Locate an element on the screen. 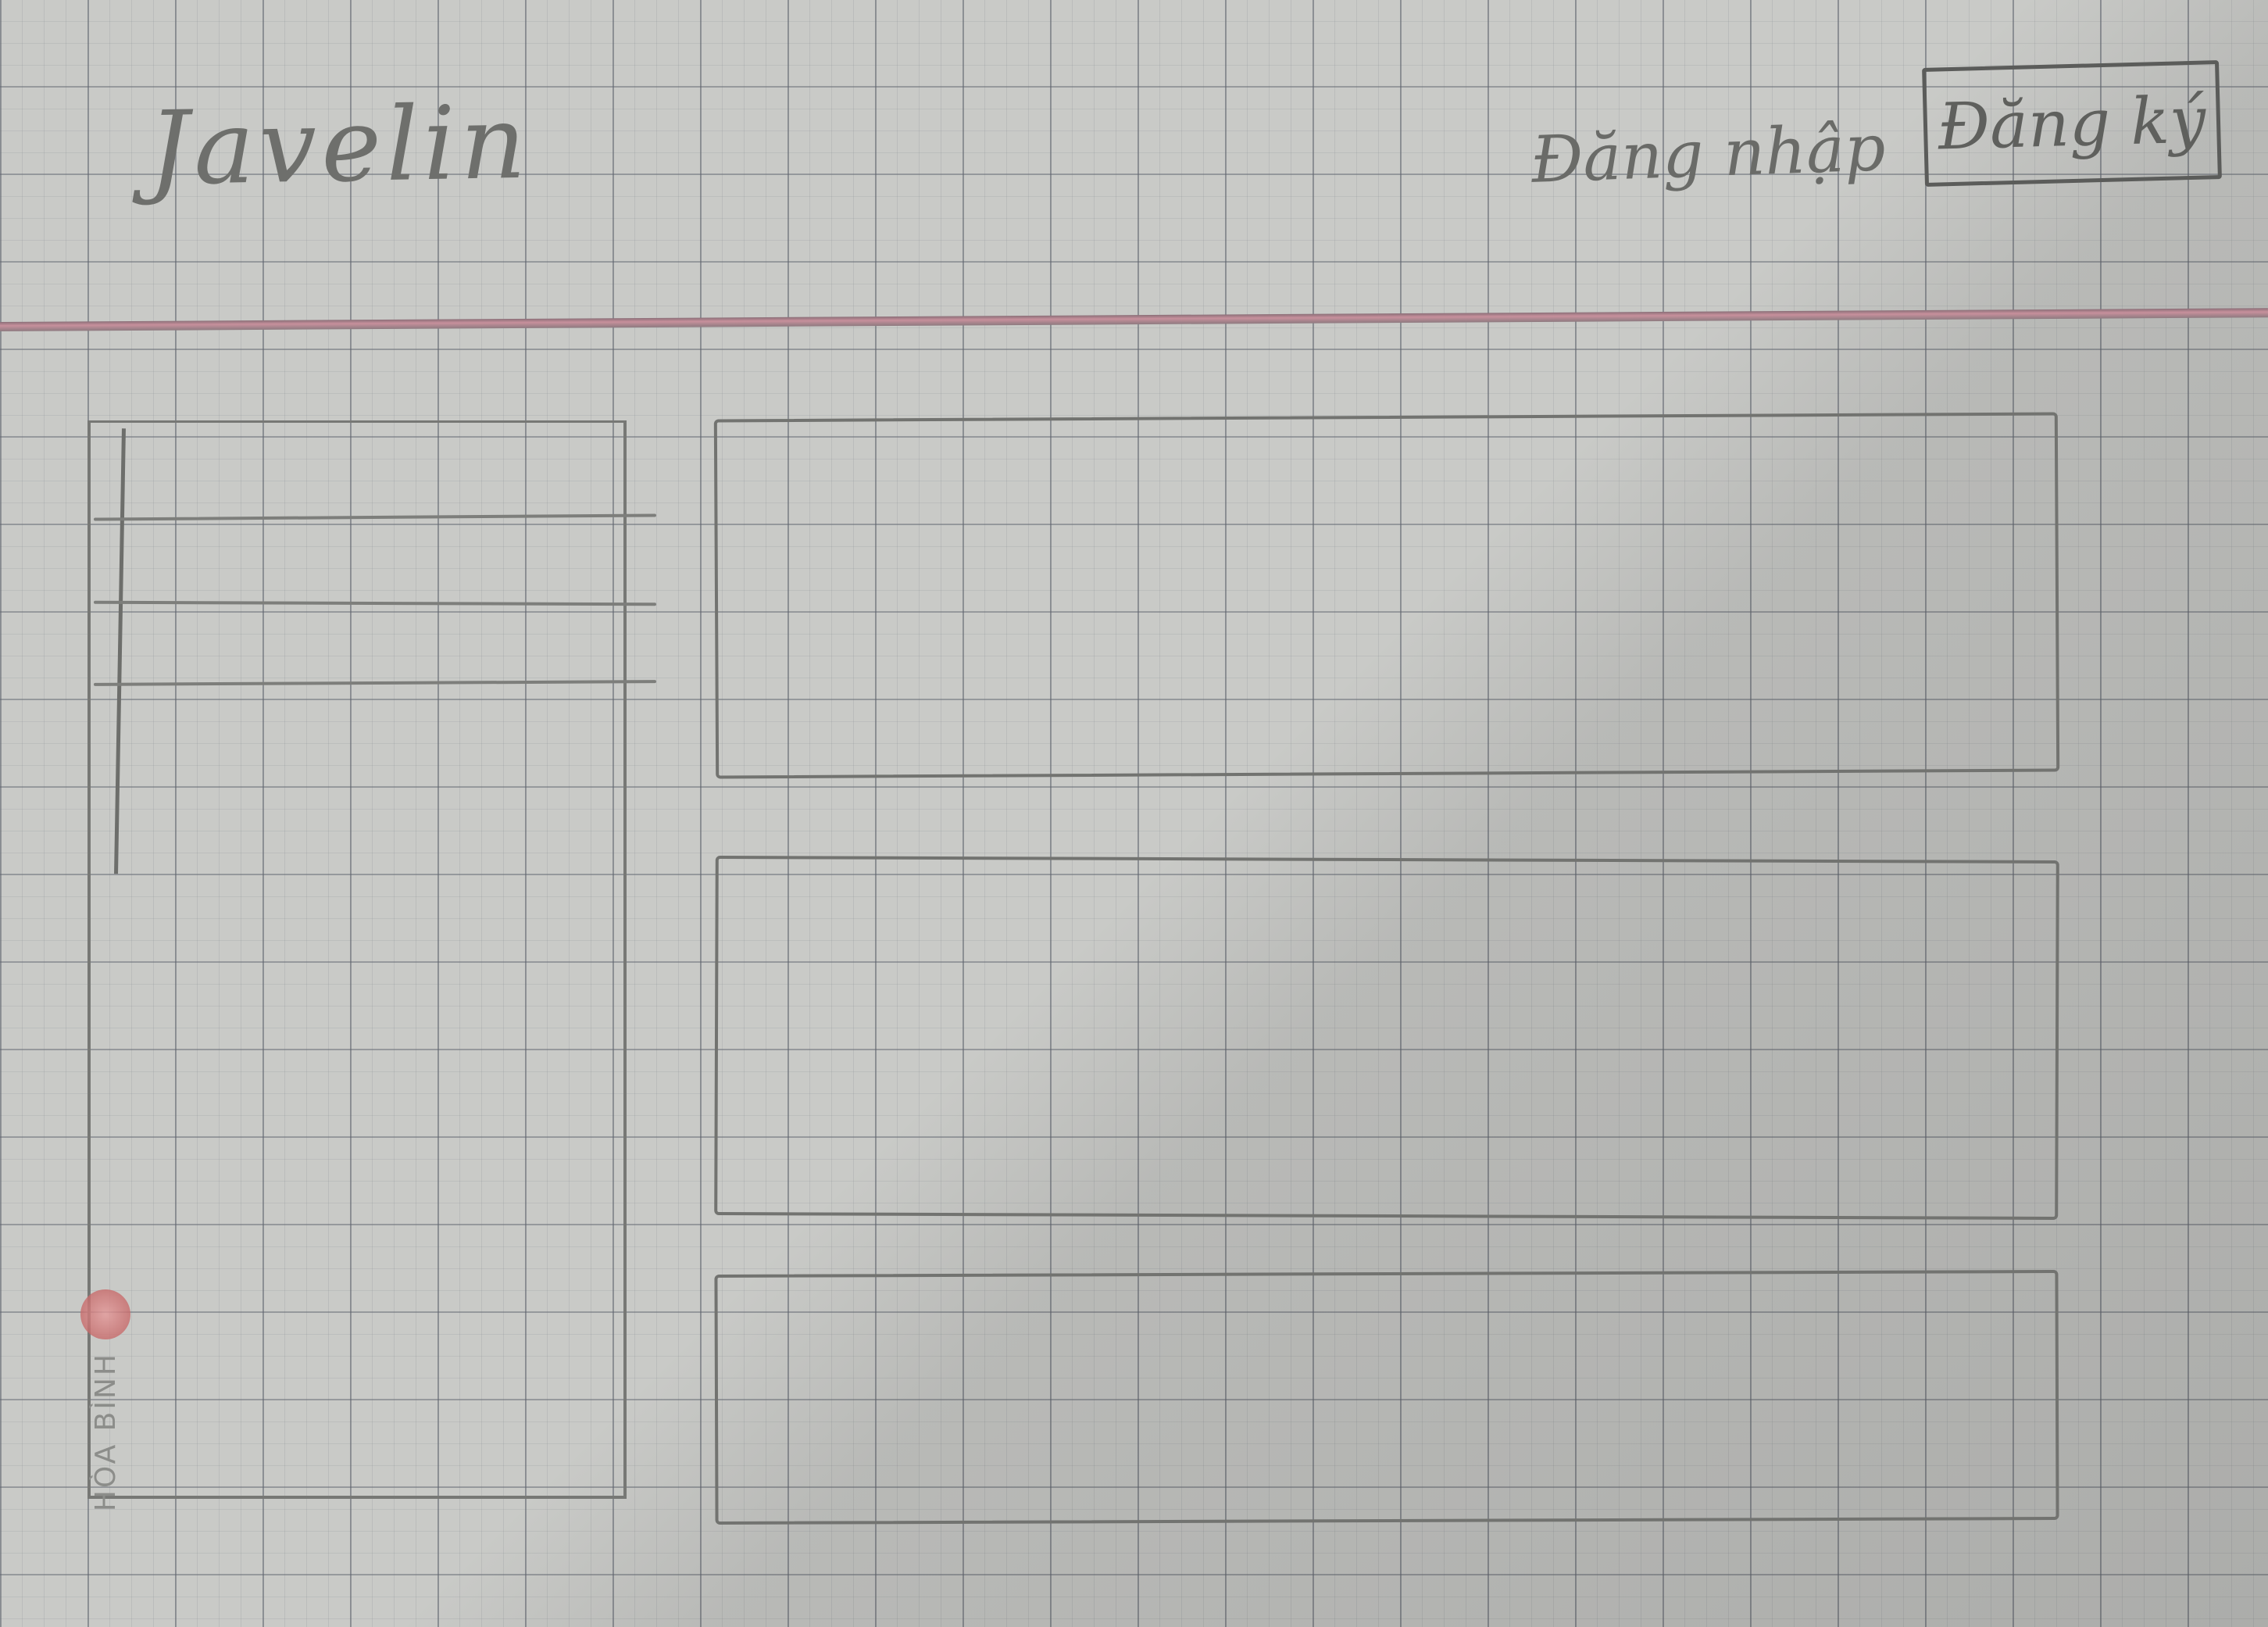 The height and width of the screenshot is (1627, 2268). header-divider is located at coordinates (1134, 319).